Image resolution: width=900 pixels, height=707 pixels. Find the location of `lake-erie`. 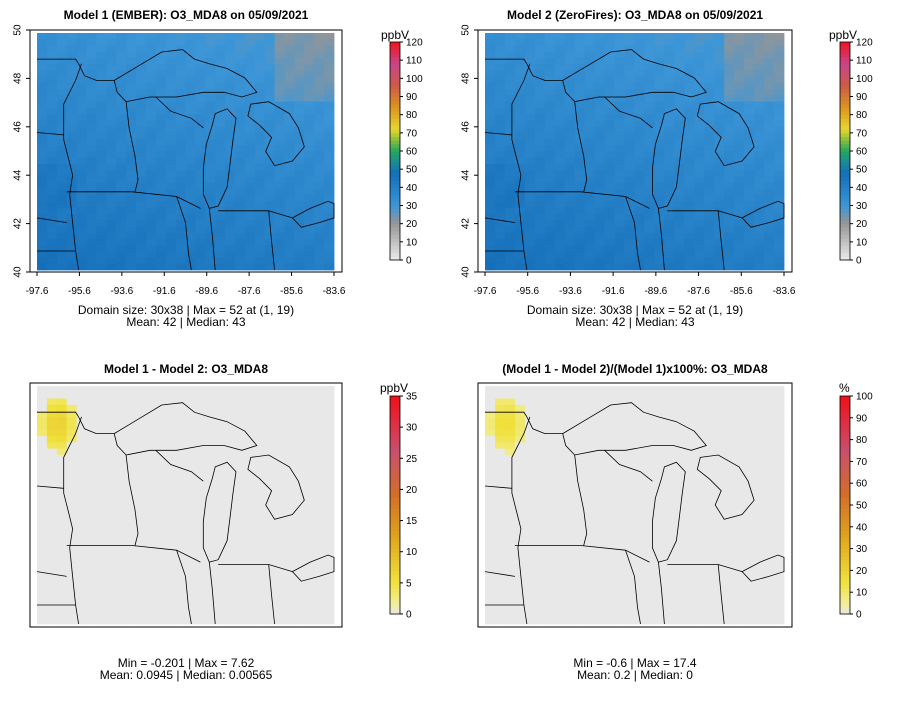

lake-erie is located at coordinates (313, 568).